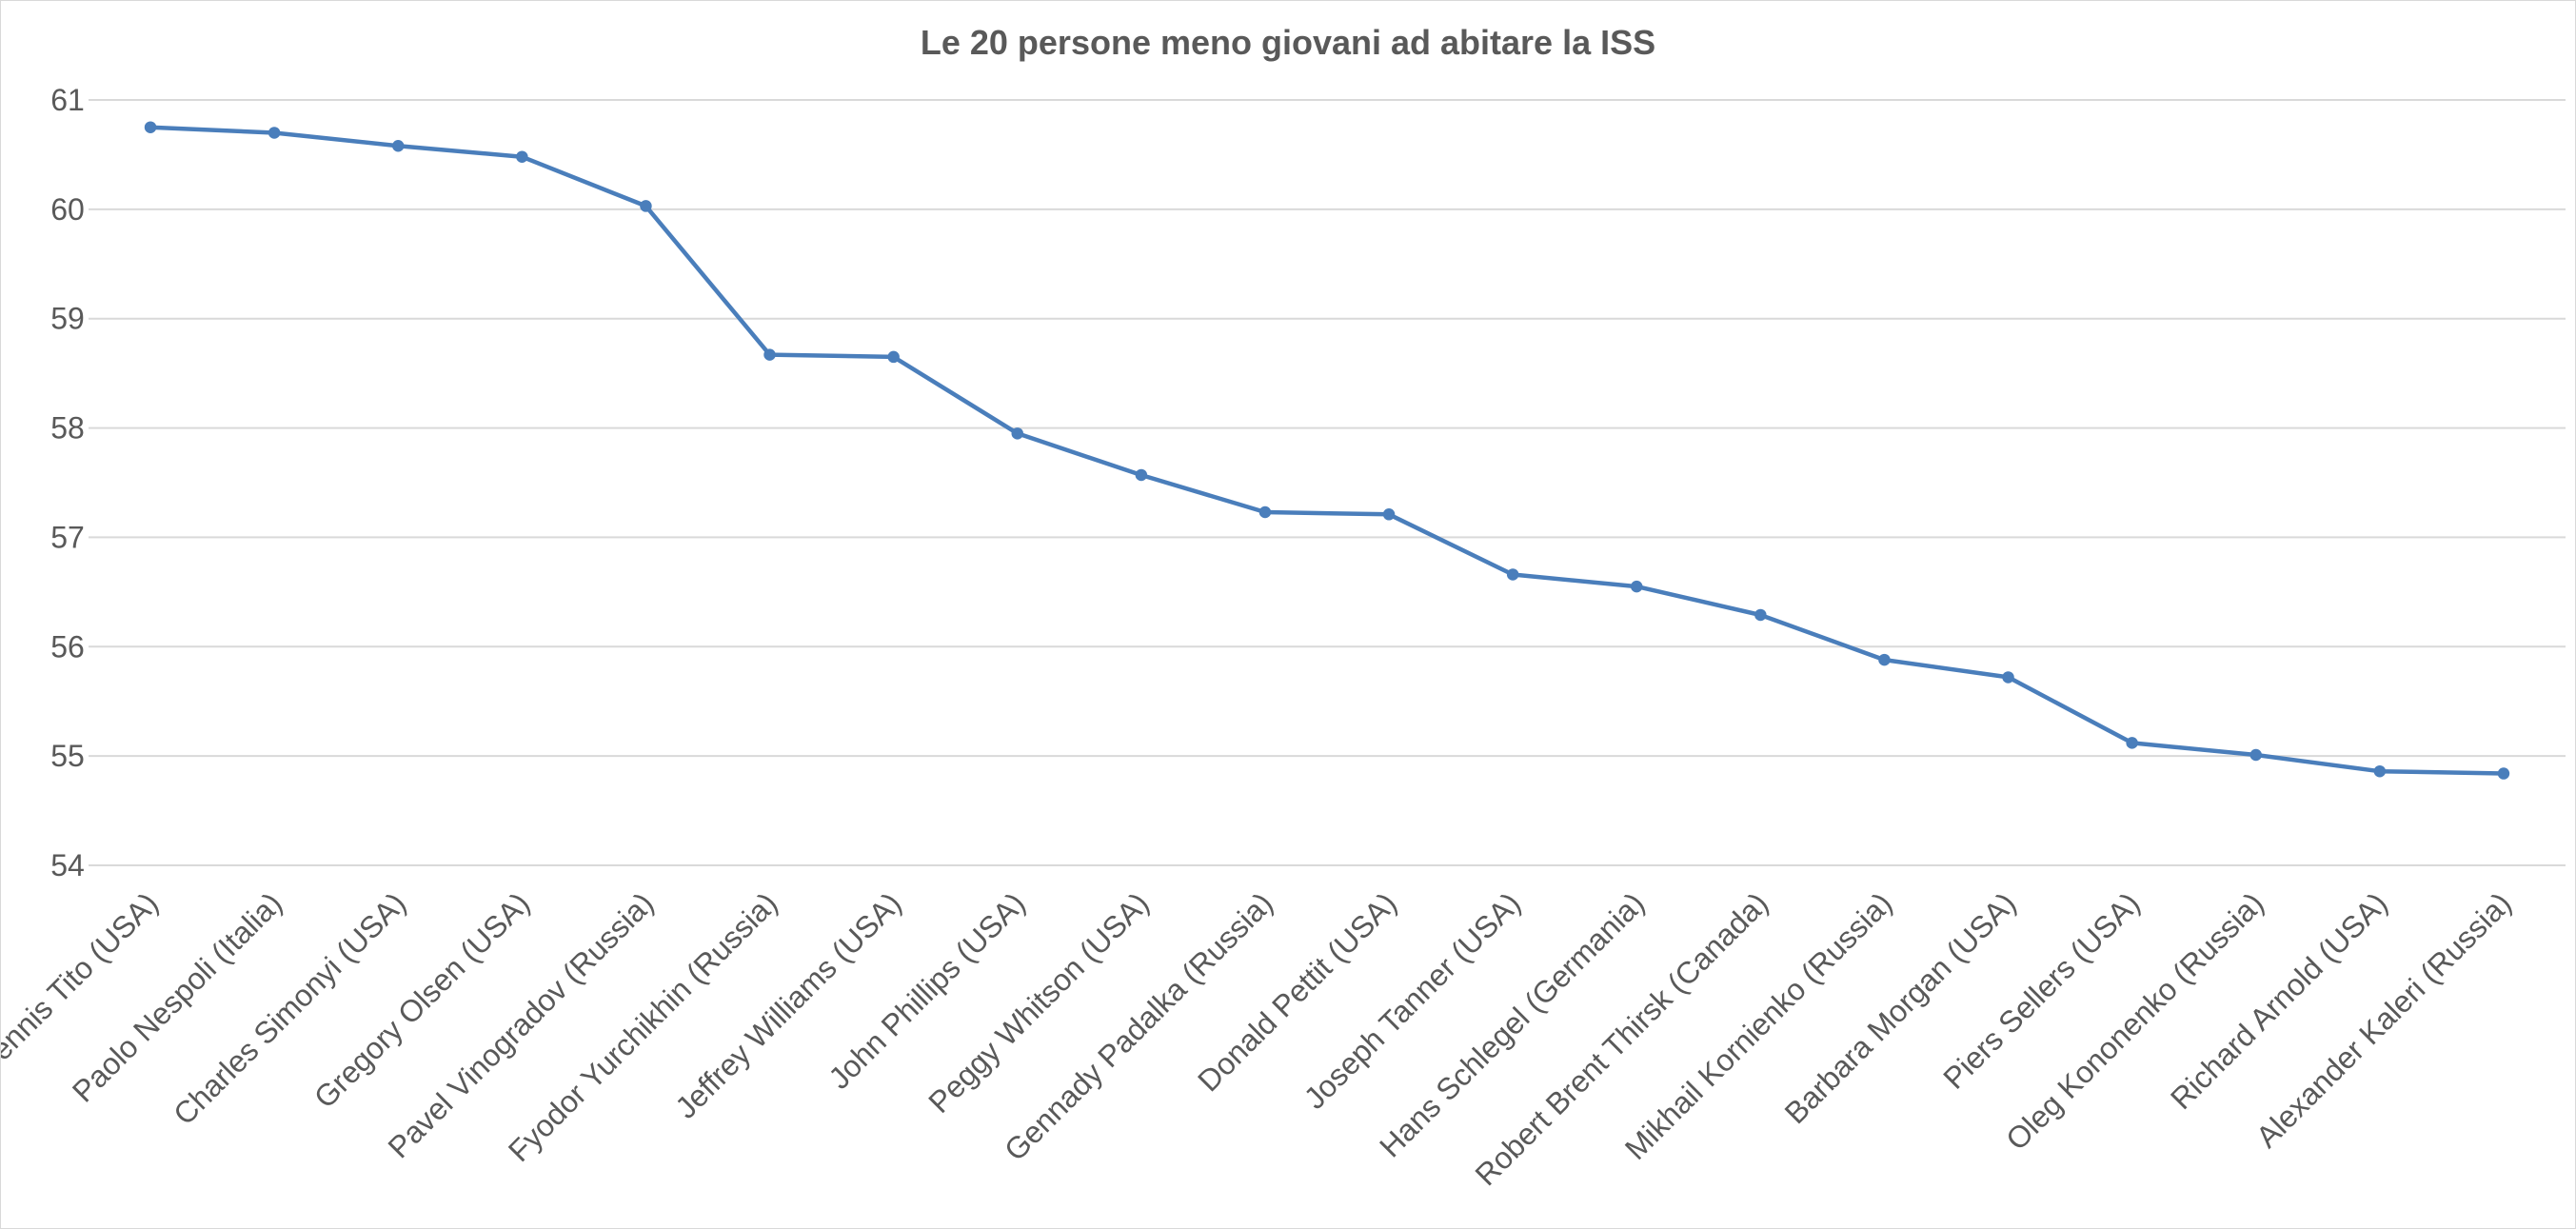 The width and height of the screenshot is (2576, 1229). Describe the element at coordinates (67, 483) in the screenshot. I see `y-axis-ticks: 54 55 56 57 58 59 60 61` at that location.